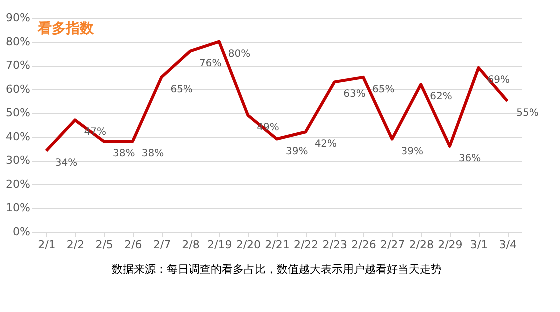  Describe the element at coordinates (18, 137) in the screenshot. I see `y-tick-label: 40%` at that location.